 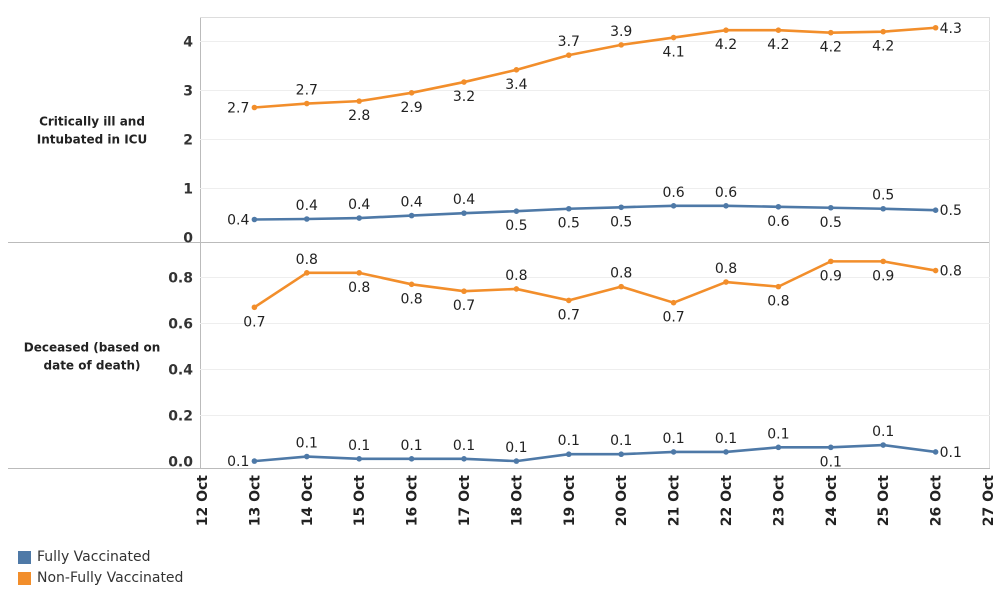 I want to click on panel-2-row-label: date of death), so click(x=92, y=366).